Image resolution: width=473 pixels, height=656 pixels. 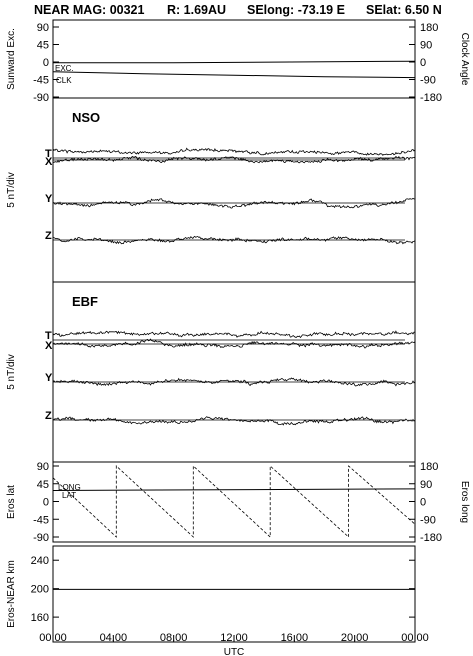 I want to click on sunward-left-tick-label: 0, so click(x=46, y=63).